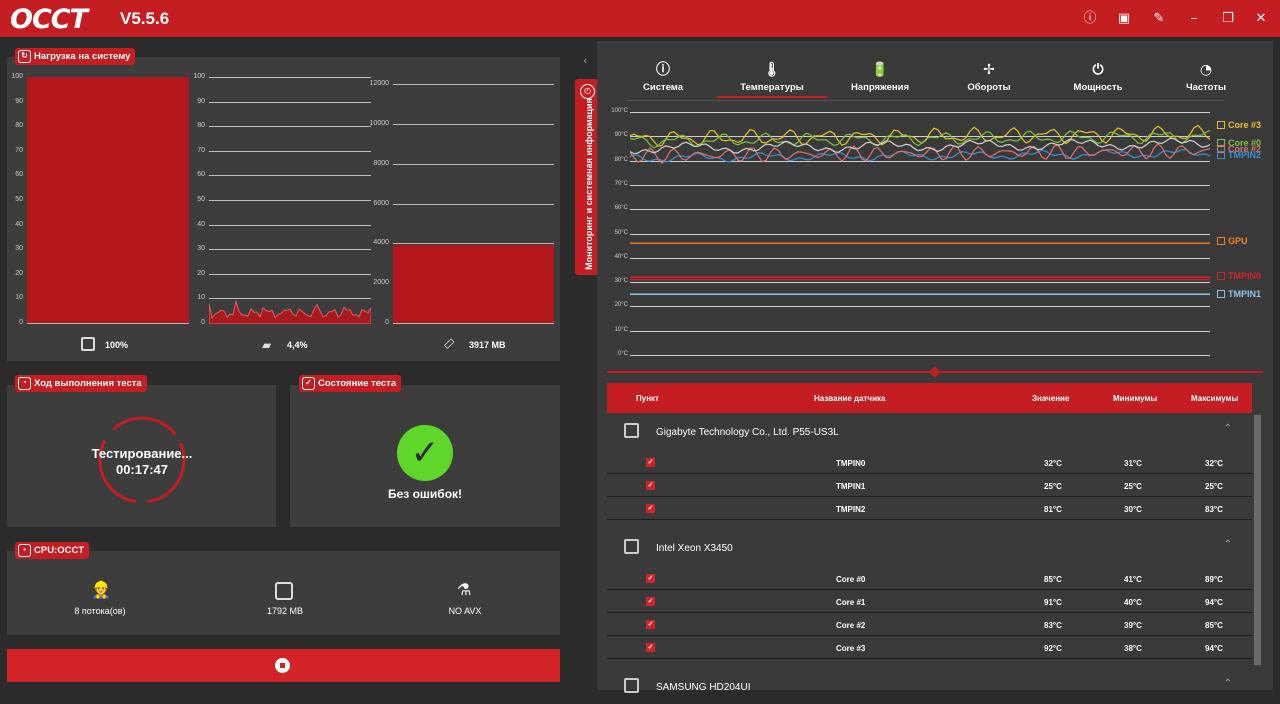 This screenshot has width=1280, height=704. Describe the element at coordinates (1239, 294) in the screenshot. I see `legend-item: TMPIN1` at that location.